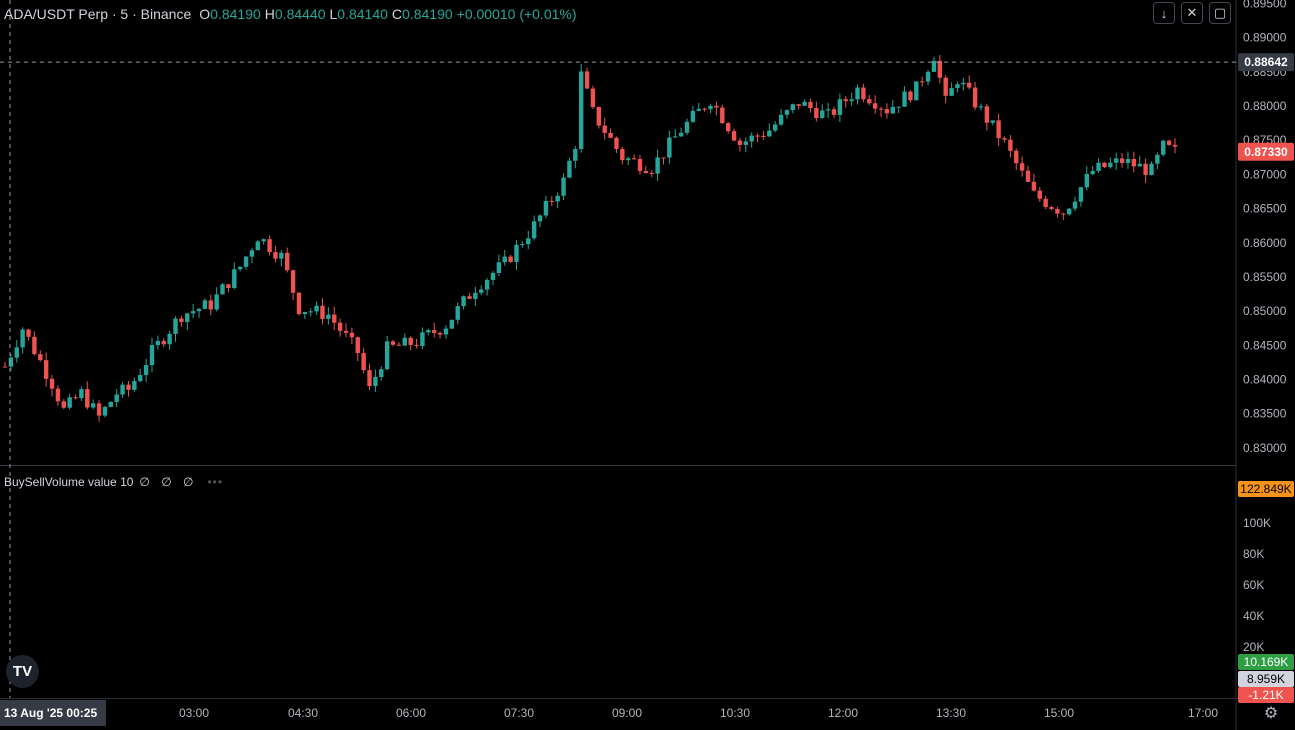 The width and height of the screenshot is (1295, 730). I want to click on indicator-name: BuySellVolume value 10, so click(69, 482).